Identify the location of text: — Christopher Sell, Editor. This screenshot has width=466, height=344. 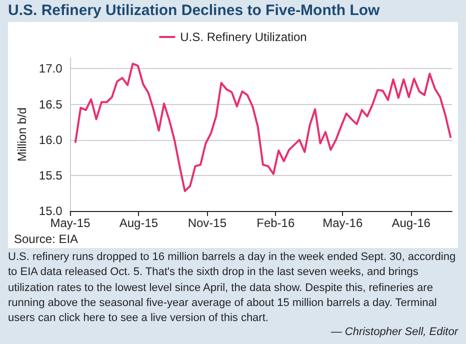
(394, 332).